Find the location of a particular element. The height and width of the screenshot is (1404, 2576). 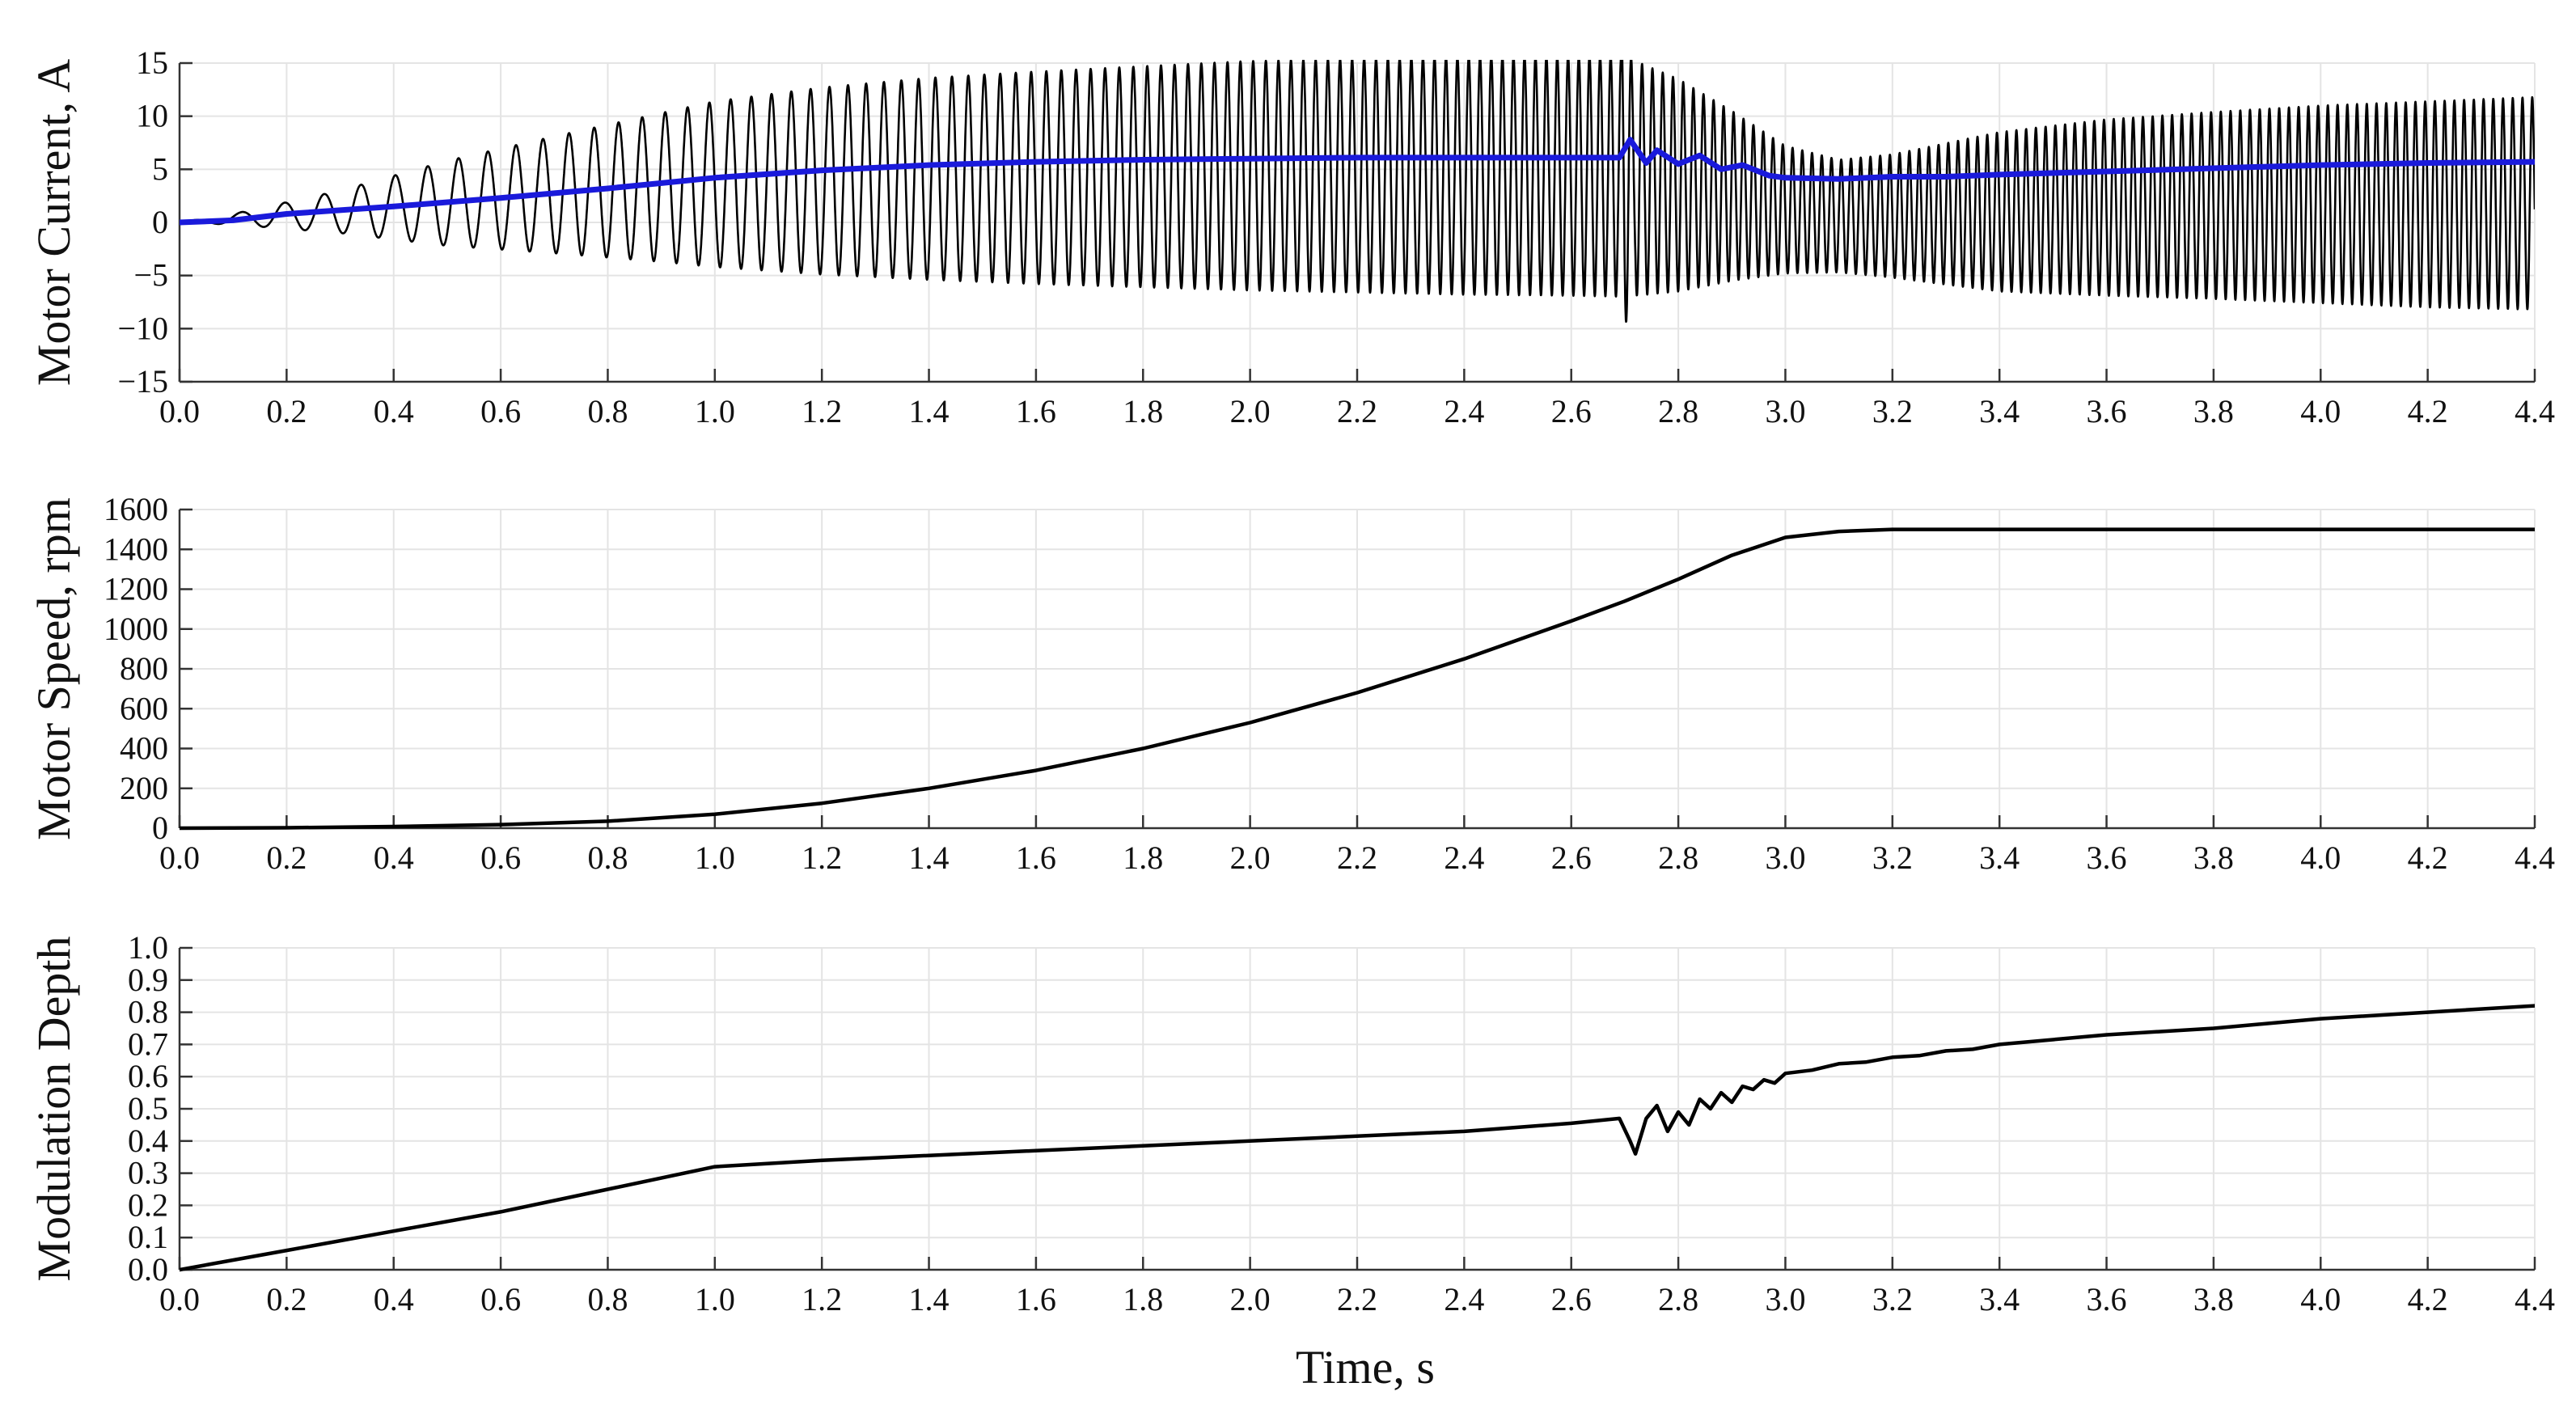

speed-y-tick-label: 800 is located at coordinates (144, 668).